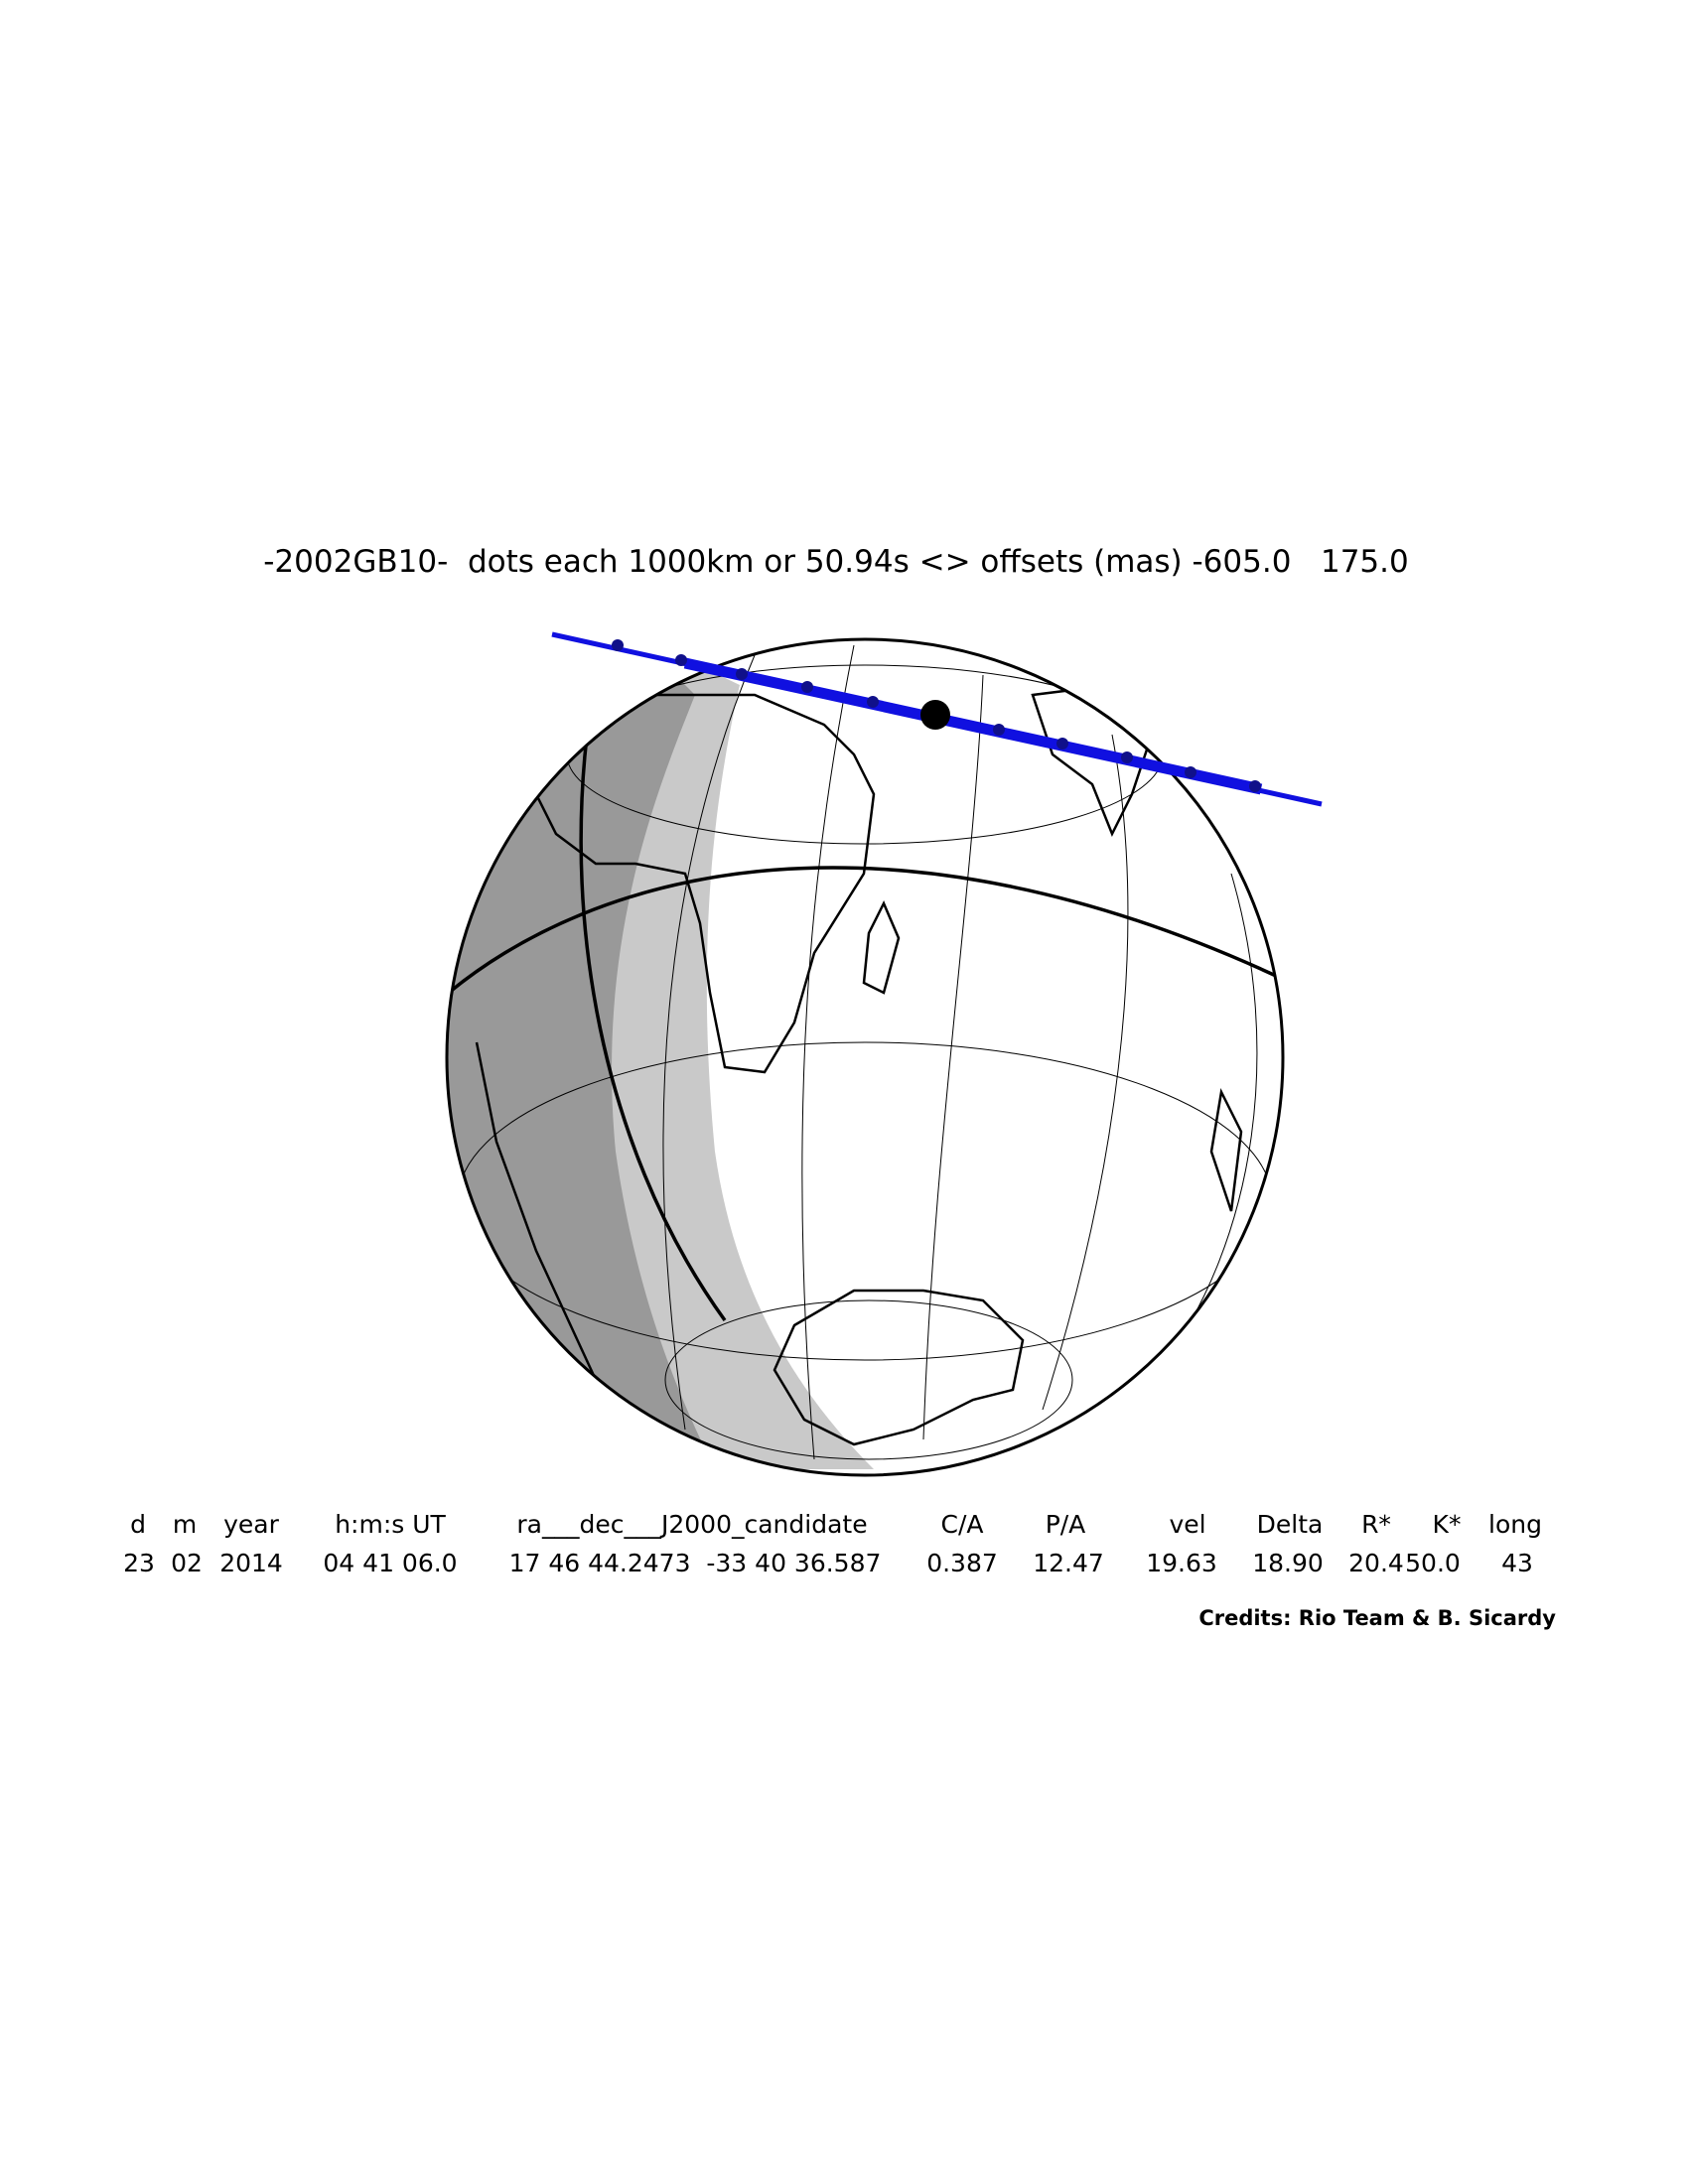  What do you see at coordinates (187, 1563) in the screenshot?
I see `table-value: 02` at bounding box center [187, 1563].